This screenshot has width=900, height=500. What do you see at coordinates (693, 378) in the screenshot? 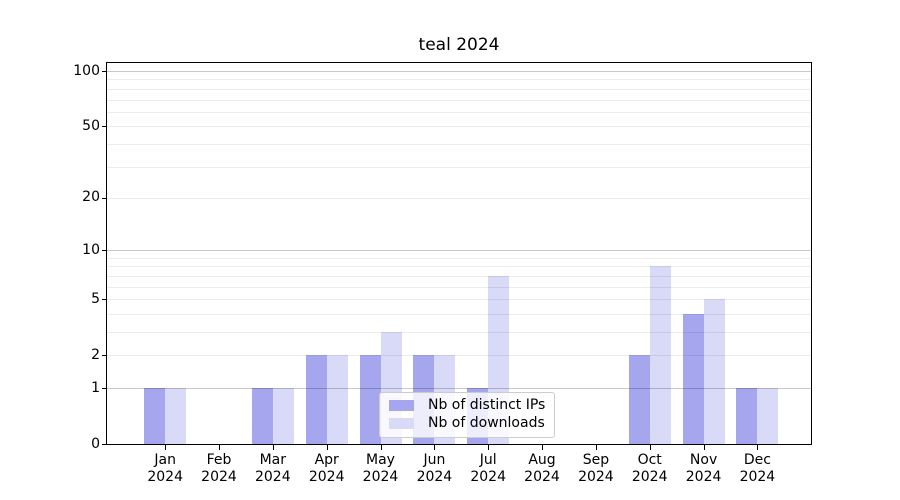
I see `bar-nb-of-distinct-ips-nov` at bounding box center [693, 378].